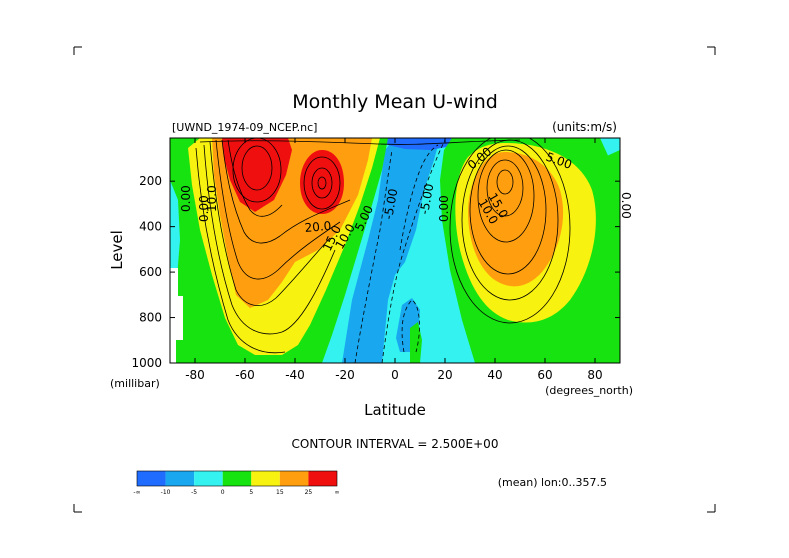 This screenshot has width=789, height=558. Describe the element at coordinates (135, 383) in the screenshot. I see `y-axis-units: (millibar)` at that location.